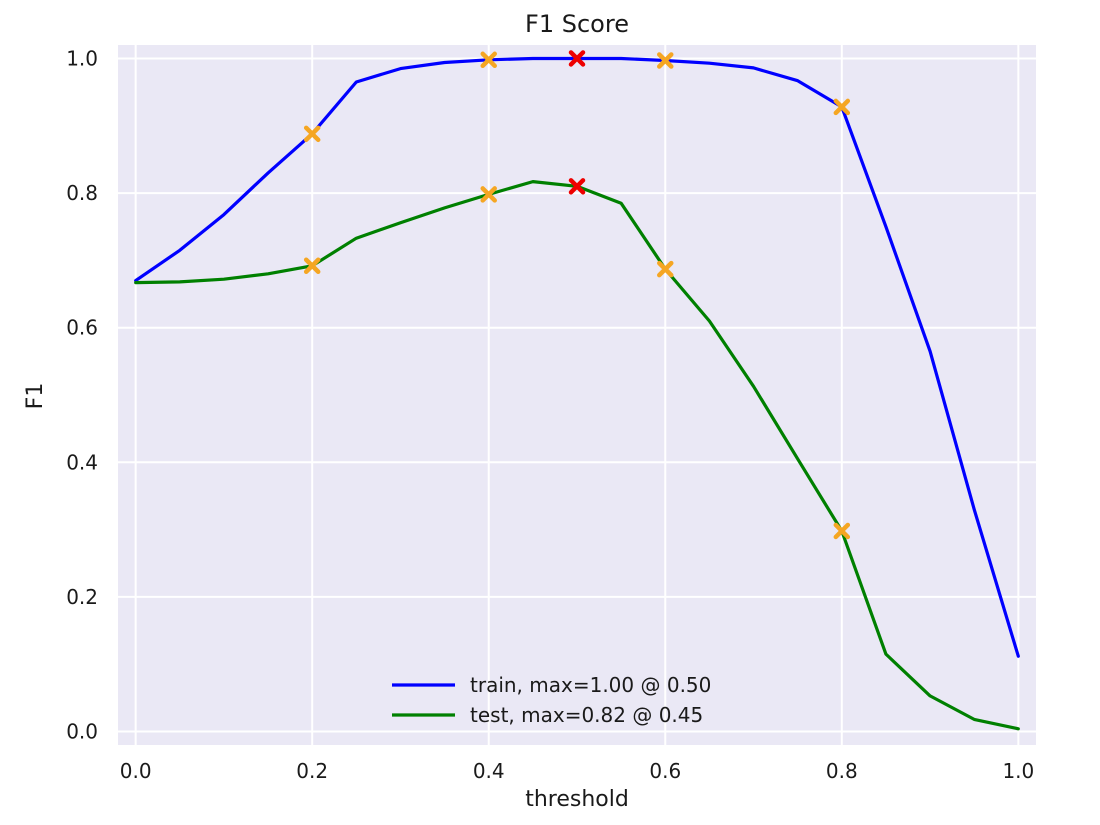 This screenshot has width=1100, height=825. I want to click on x-tick-labels: 0.0 0.2 0.4 0.6 0.8 1.0, so click(577, 771).